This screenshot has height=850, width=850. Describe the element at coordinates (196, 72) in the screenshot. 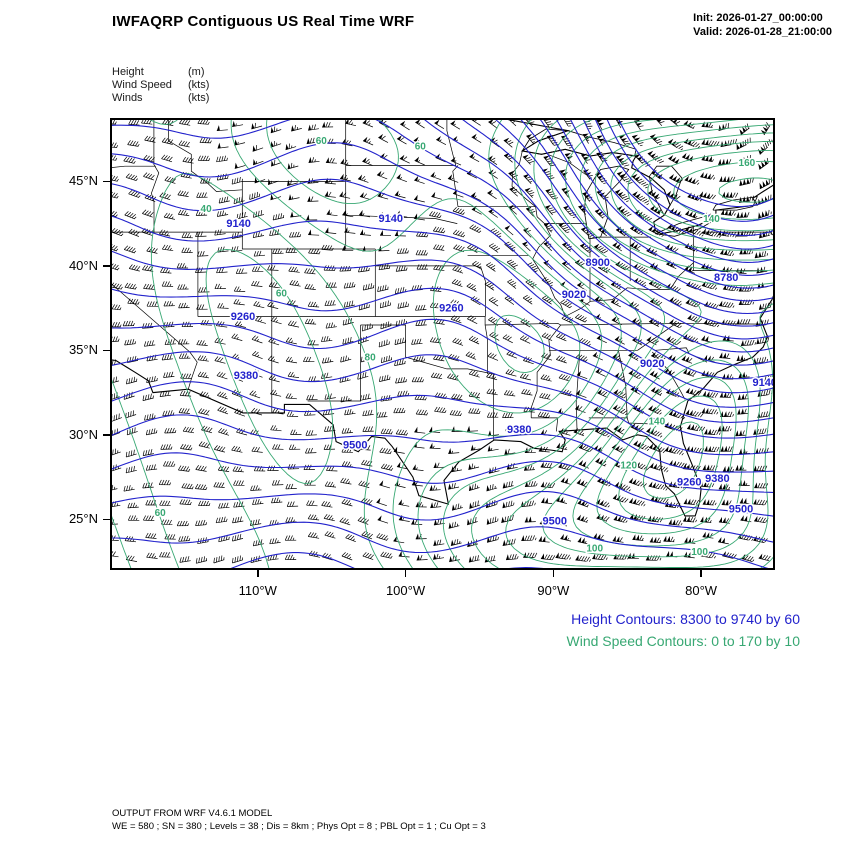

I see `legend-height-unit: (m)` at that location.